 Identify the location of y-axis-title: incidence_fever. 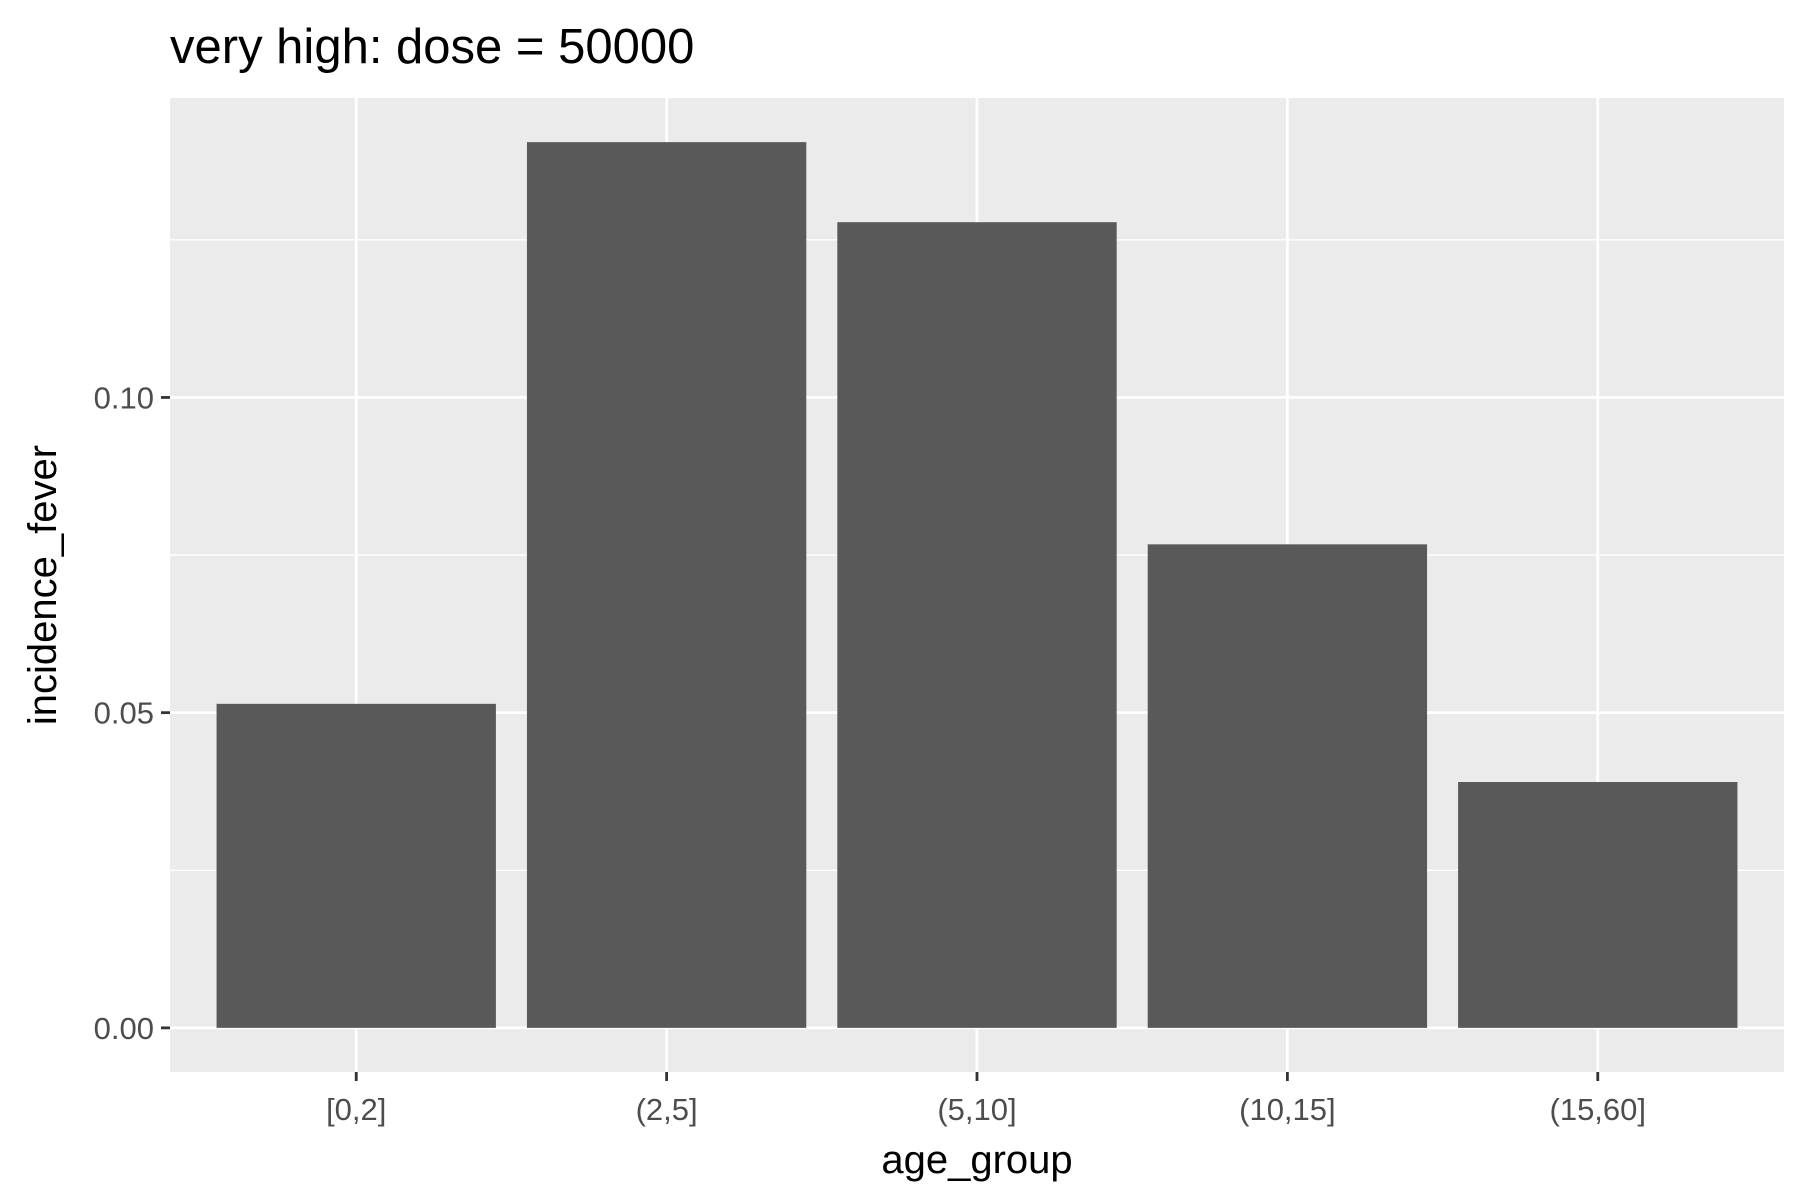
(43, 585).